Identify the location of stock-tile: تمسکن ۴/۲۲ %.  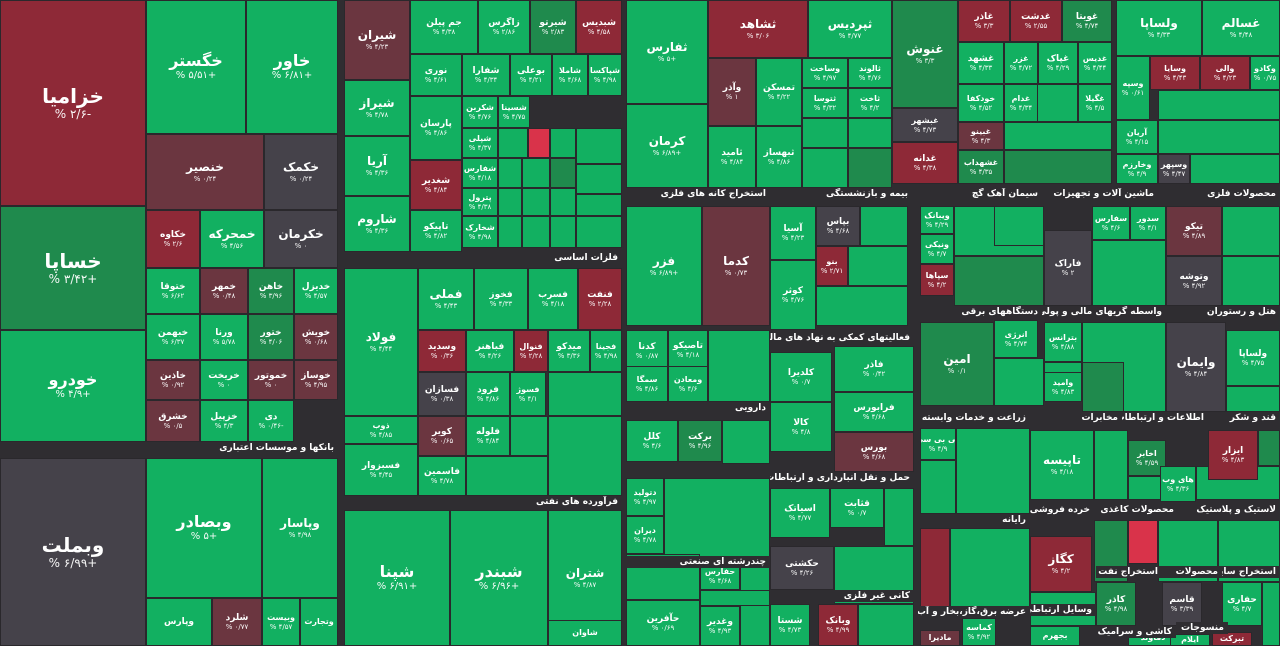
(779, 92).